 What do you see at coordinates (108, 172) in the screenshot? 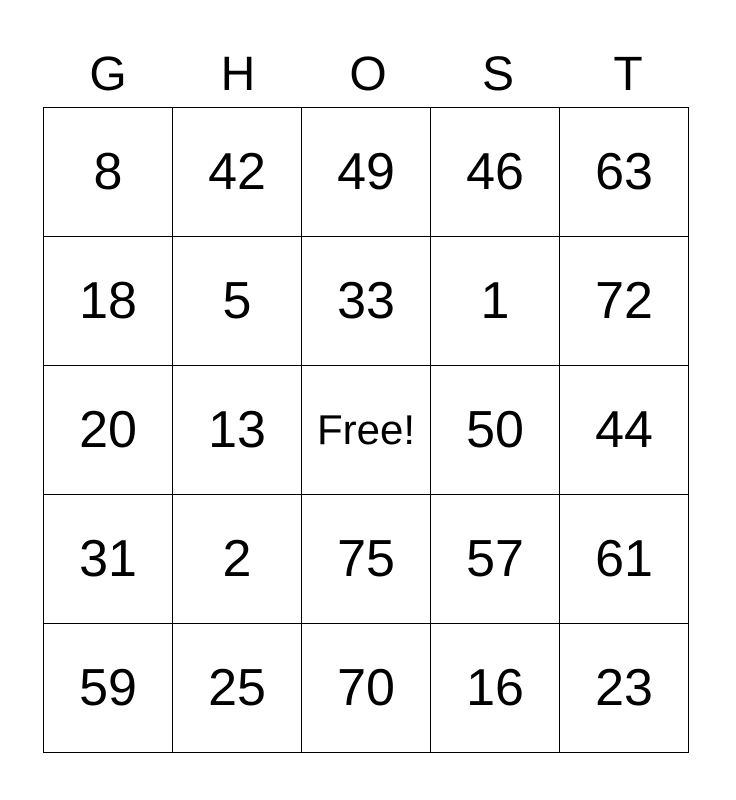
I see `bingo-cell: 8` at bounding box center [108, 172].